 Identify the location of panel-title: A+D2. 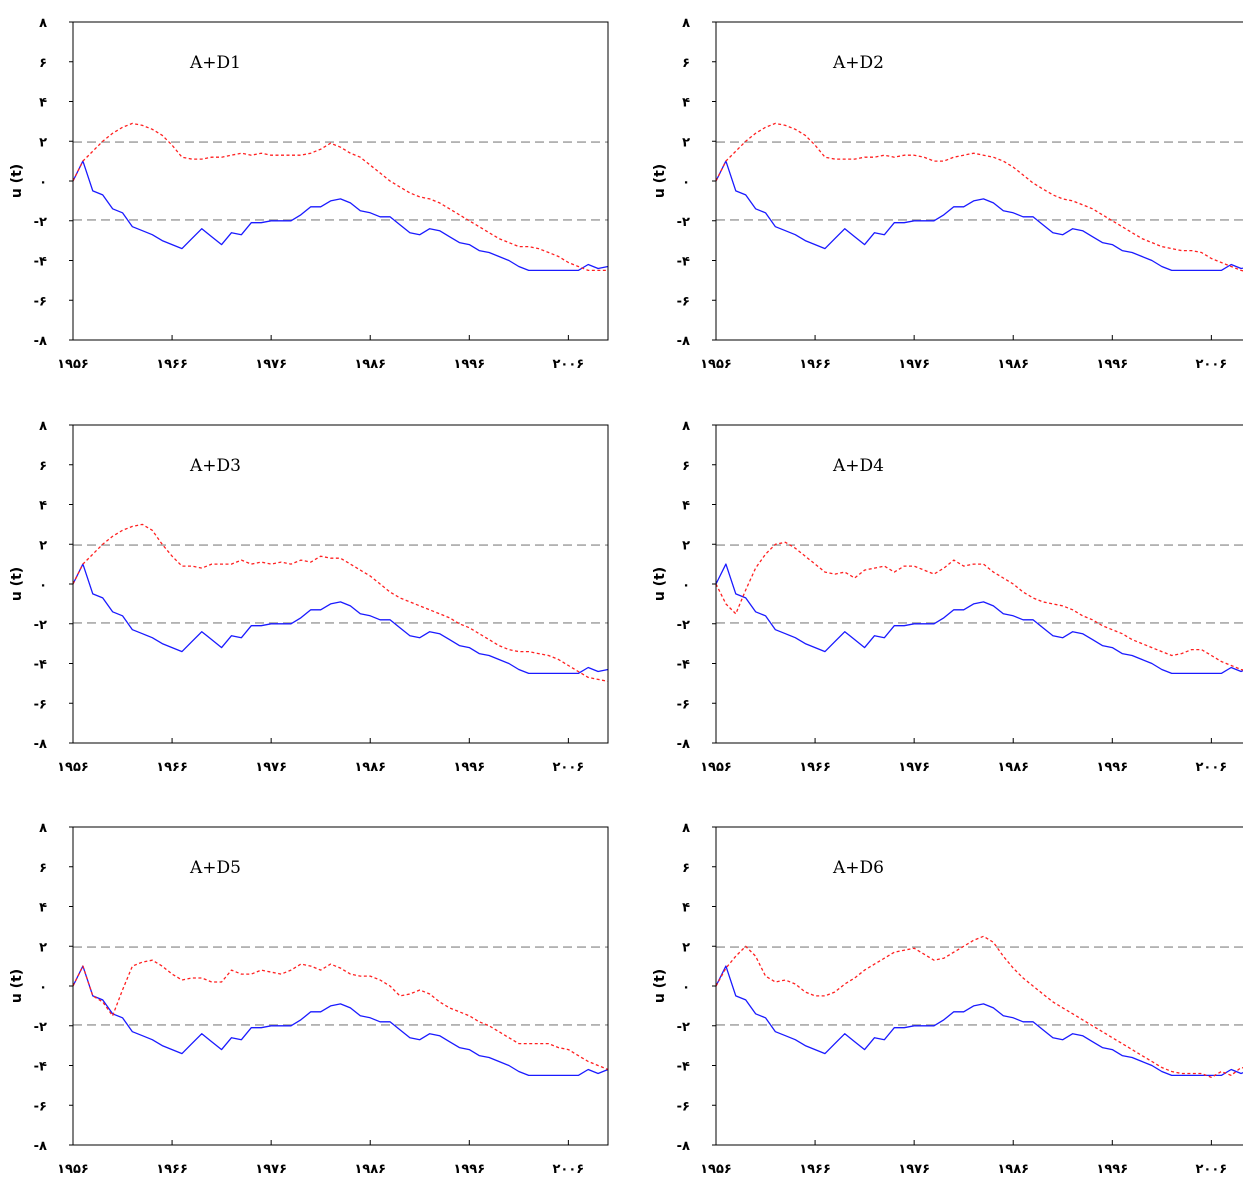
(858, 63).